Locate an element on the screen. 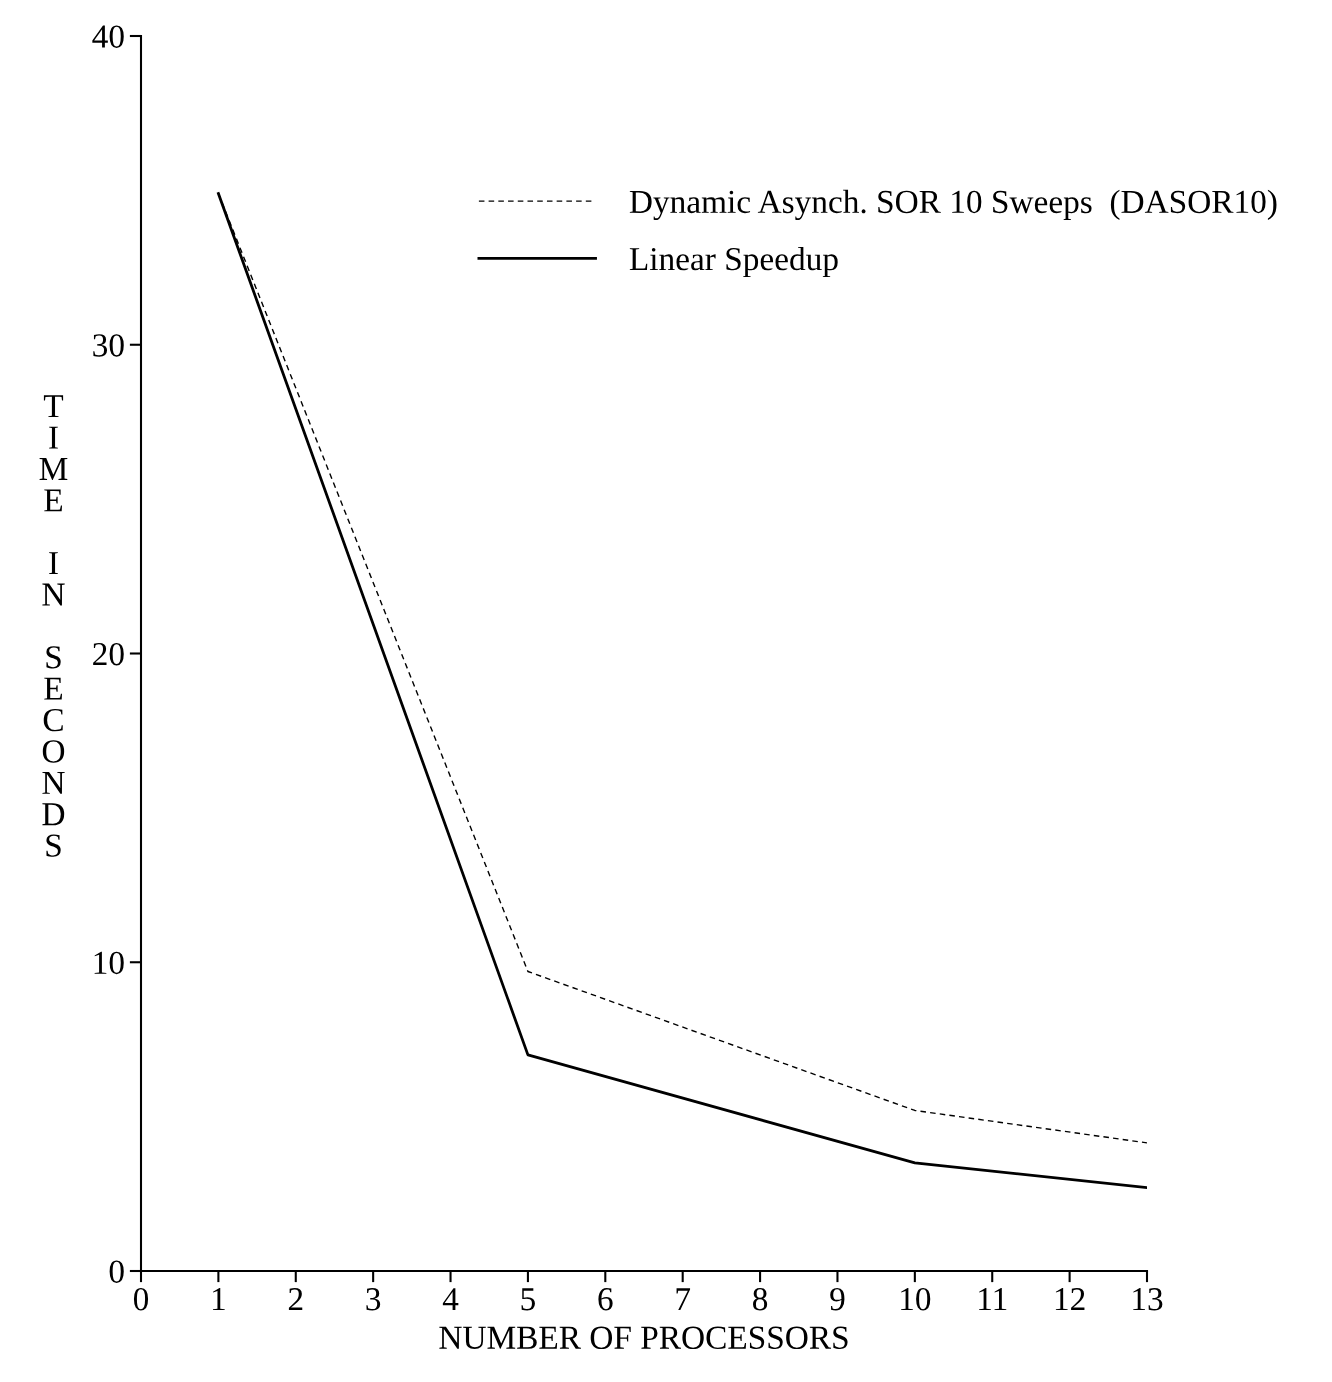 The width and height of the screenshot is (1332, 1382). x-tick-label: 11 is located at coordinates (993, 1299).